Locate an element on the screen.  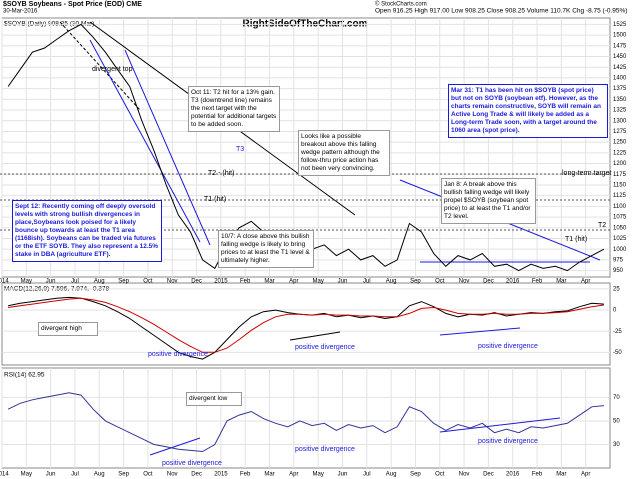
y-tick-label: 1150 is located at coordinates (620, 186).